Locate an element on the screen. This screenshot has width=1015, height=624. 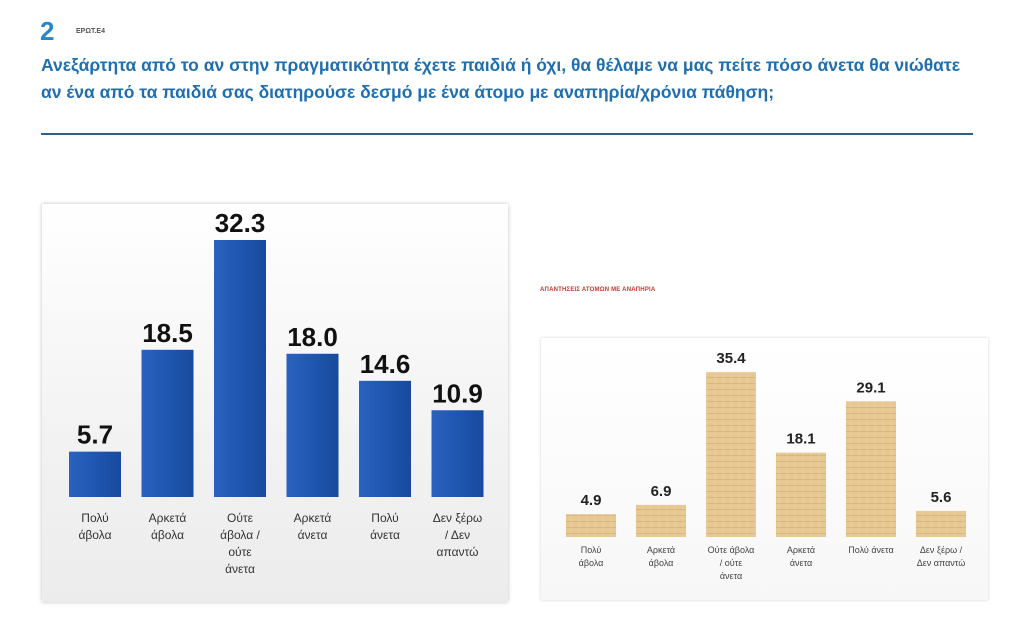
data-label: 35.4 is located at coordinates (731, 358).